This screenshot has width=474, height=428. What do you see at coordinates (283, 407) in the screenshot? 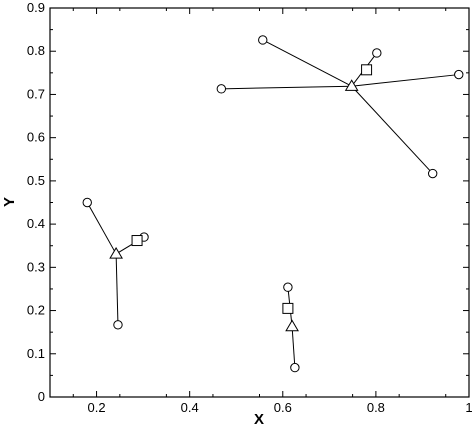
I see `x-tick-label: 0.6` at bounding box center [283, 407].